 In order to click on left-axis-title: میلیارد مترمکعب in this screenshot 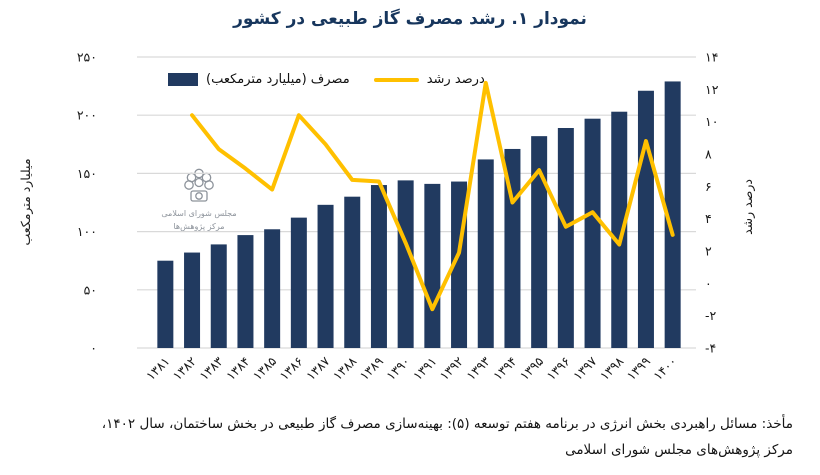, I will do `click(26, 201)`.